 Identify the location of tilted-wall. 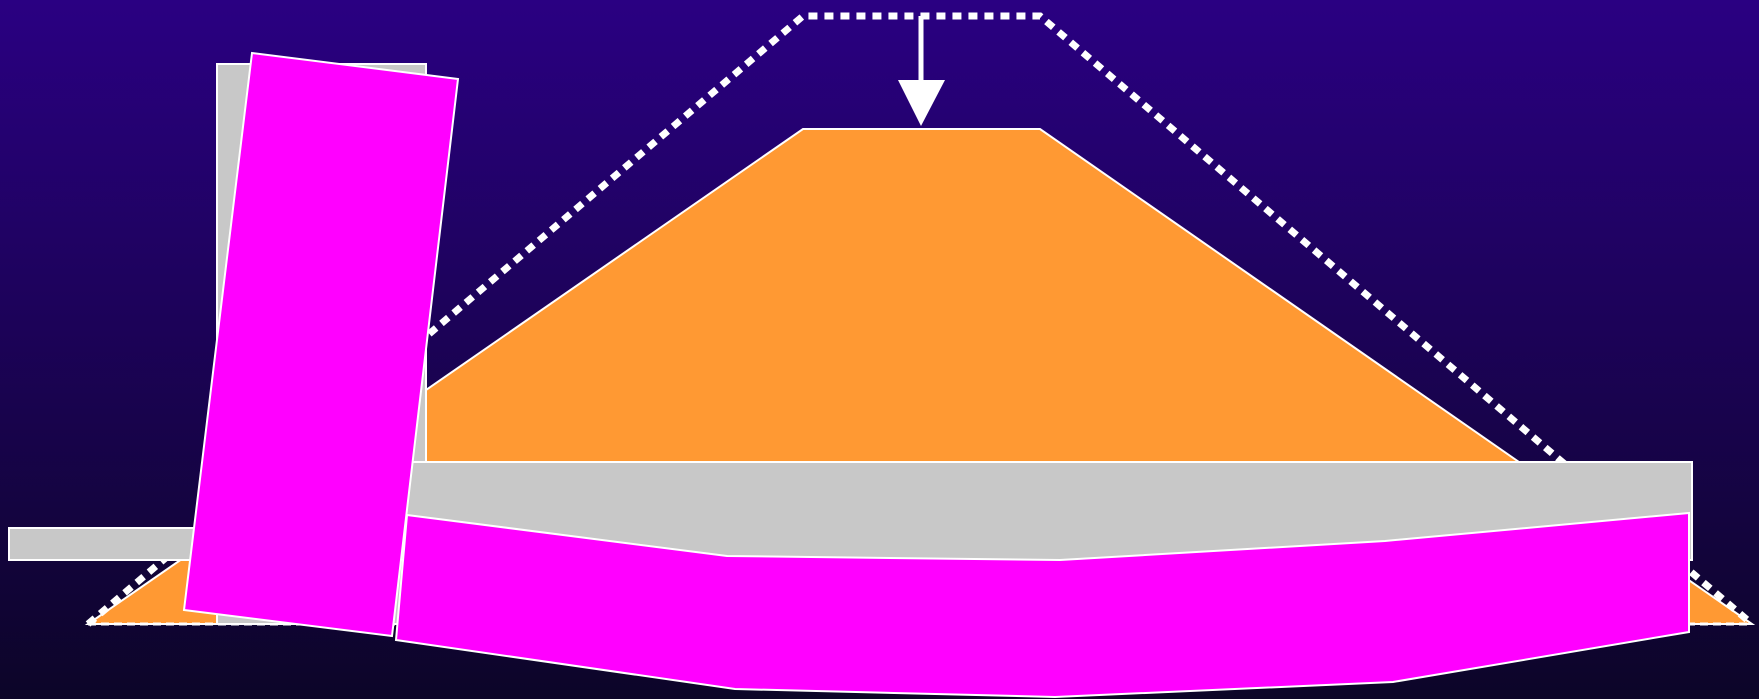
(321, 344).